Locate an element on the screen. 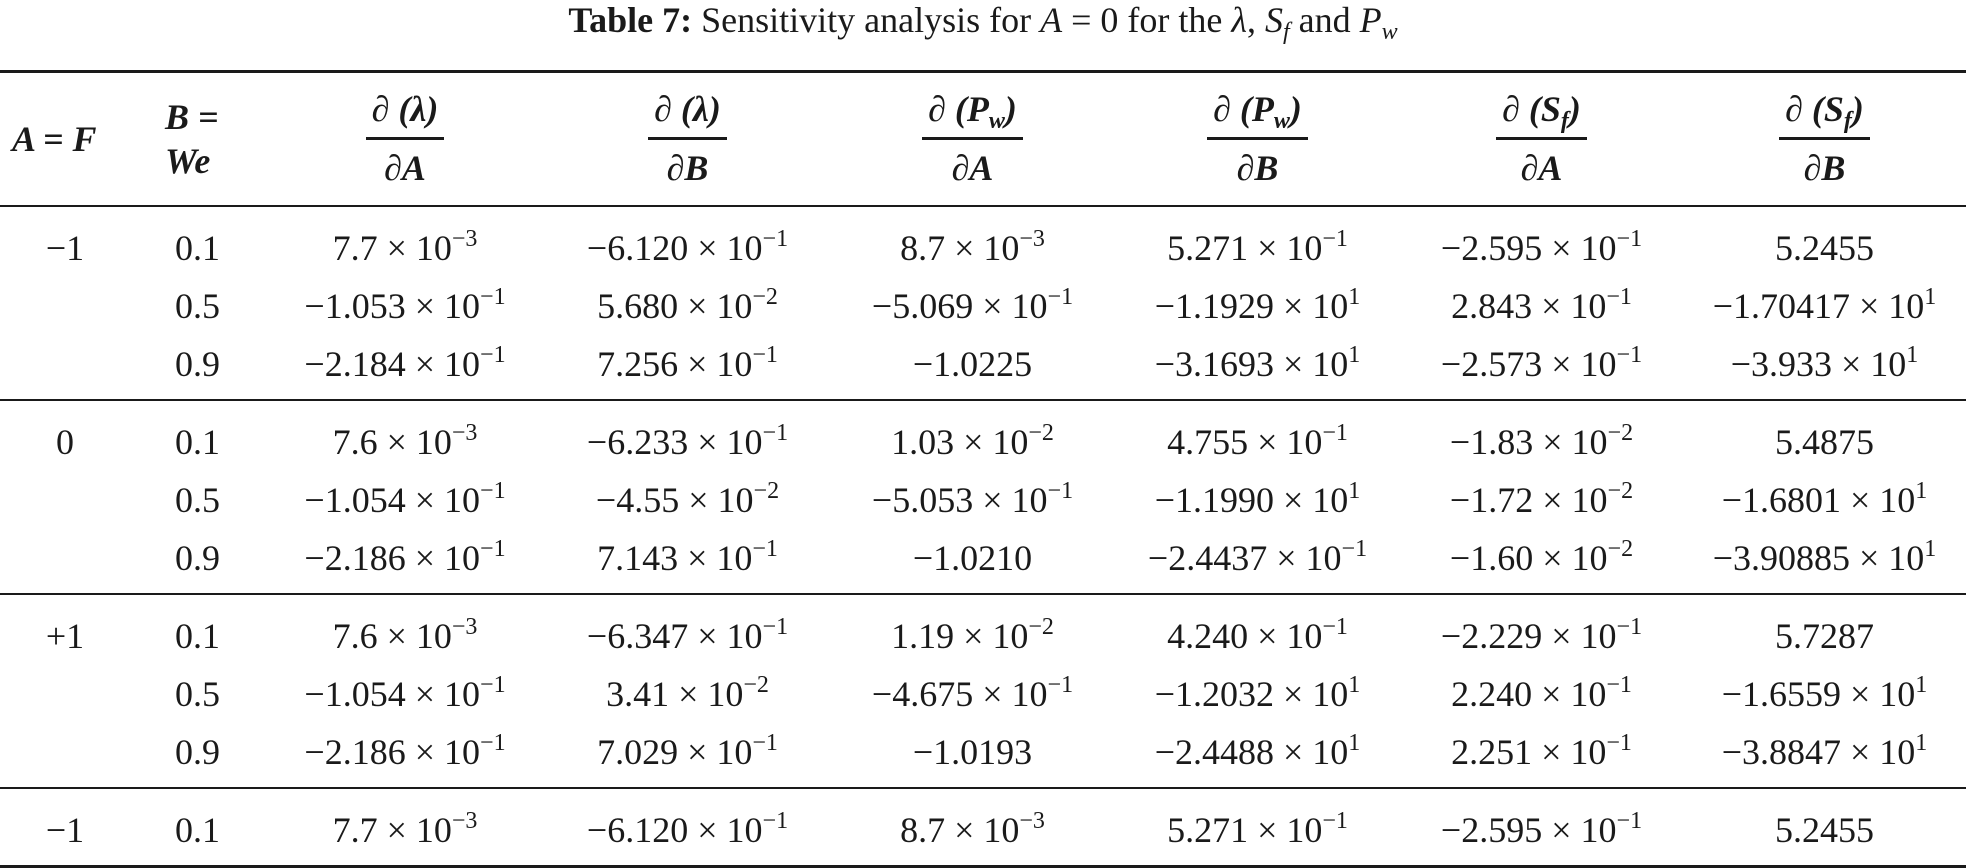 The height and width of the screenshot is (868, 1966). mantissa: −1.0225 is located at coordinates (972, 363).